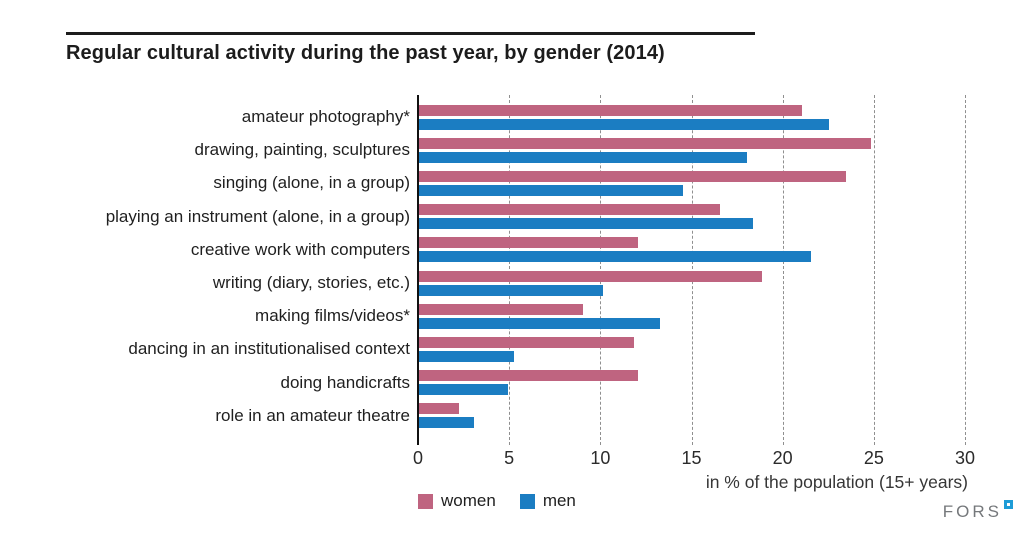 The height and width of the screenshot is (542, 1035). I want to click on y-axis-line, so click(418, 270).